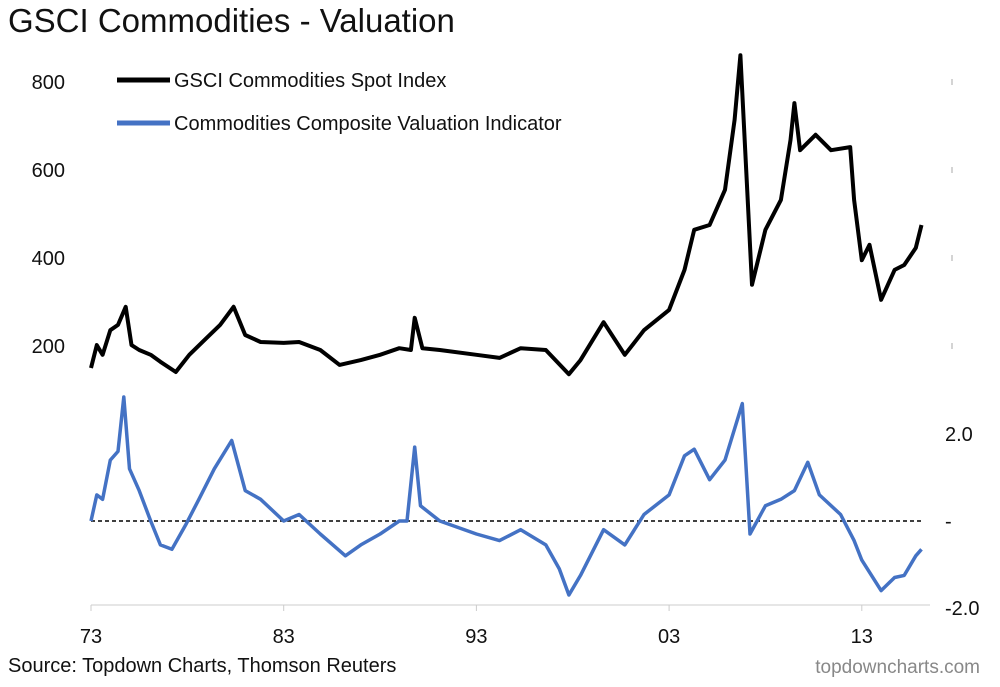  Describe the element at coordinates (862, 637) in the screenshot. I see `x-tick-label: 13` at that location.